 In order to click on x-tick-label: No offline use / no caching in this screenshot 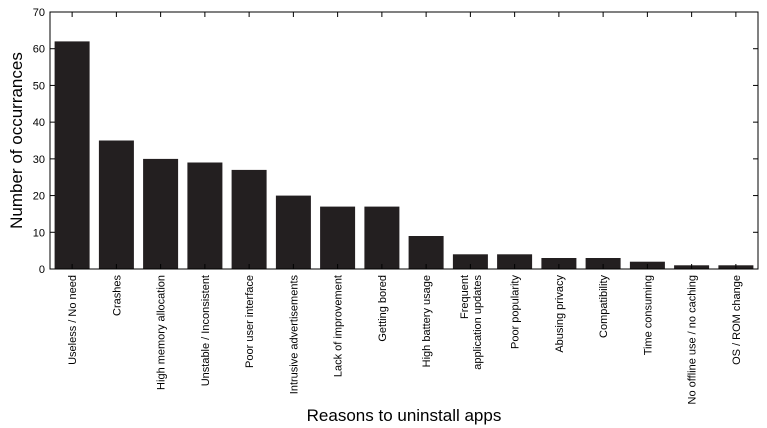, I will do `click(693, 339)`.